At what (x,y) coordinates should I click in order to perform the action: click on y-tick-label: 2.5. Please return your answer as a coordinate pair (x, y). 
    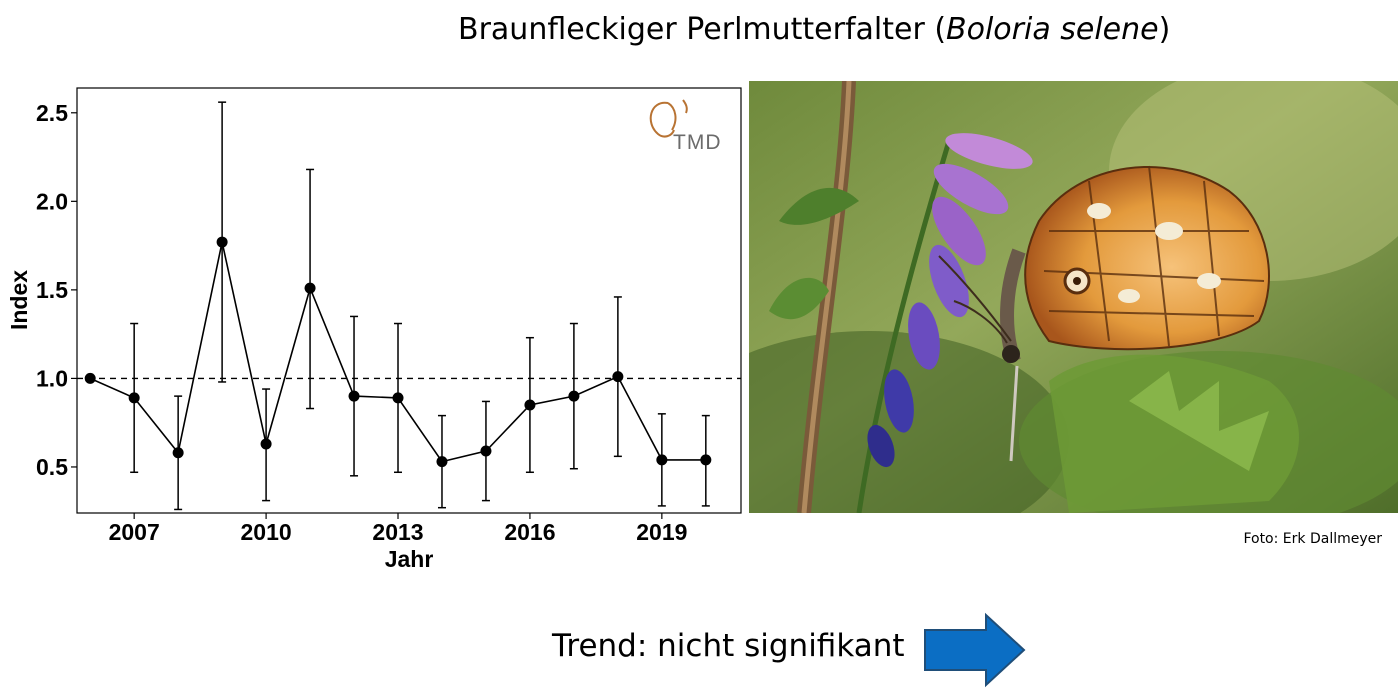
    Looking at the image, I should click on (52, 113).